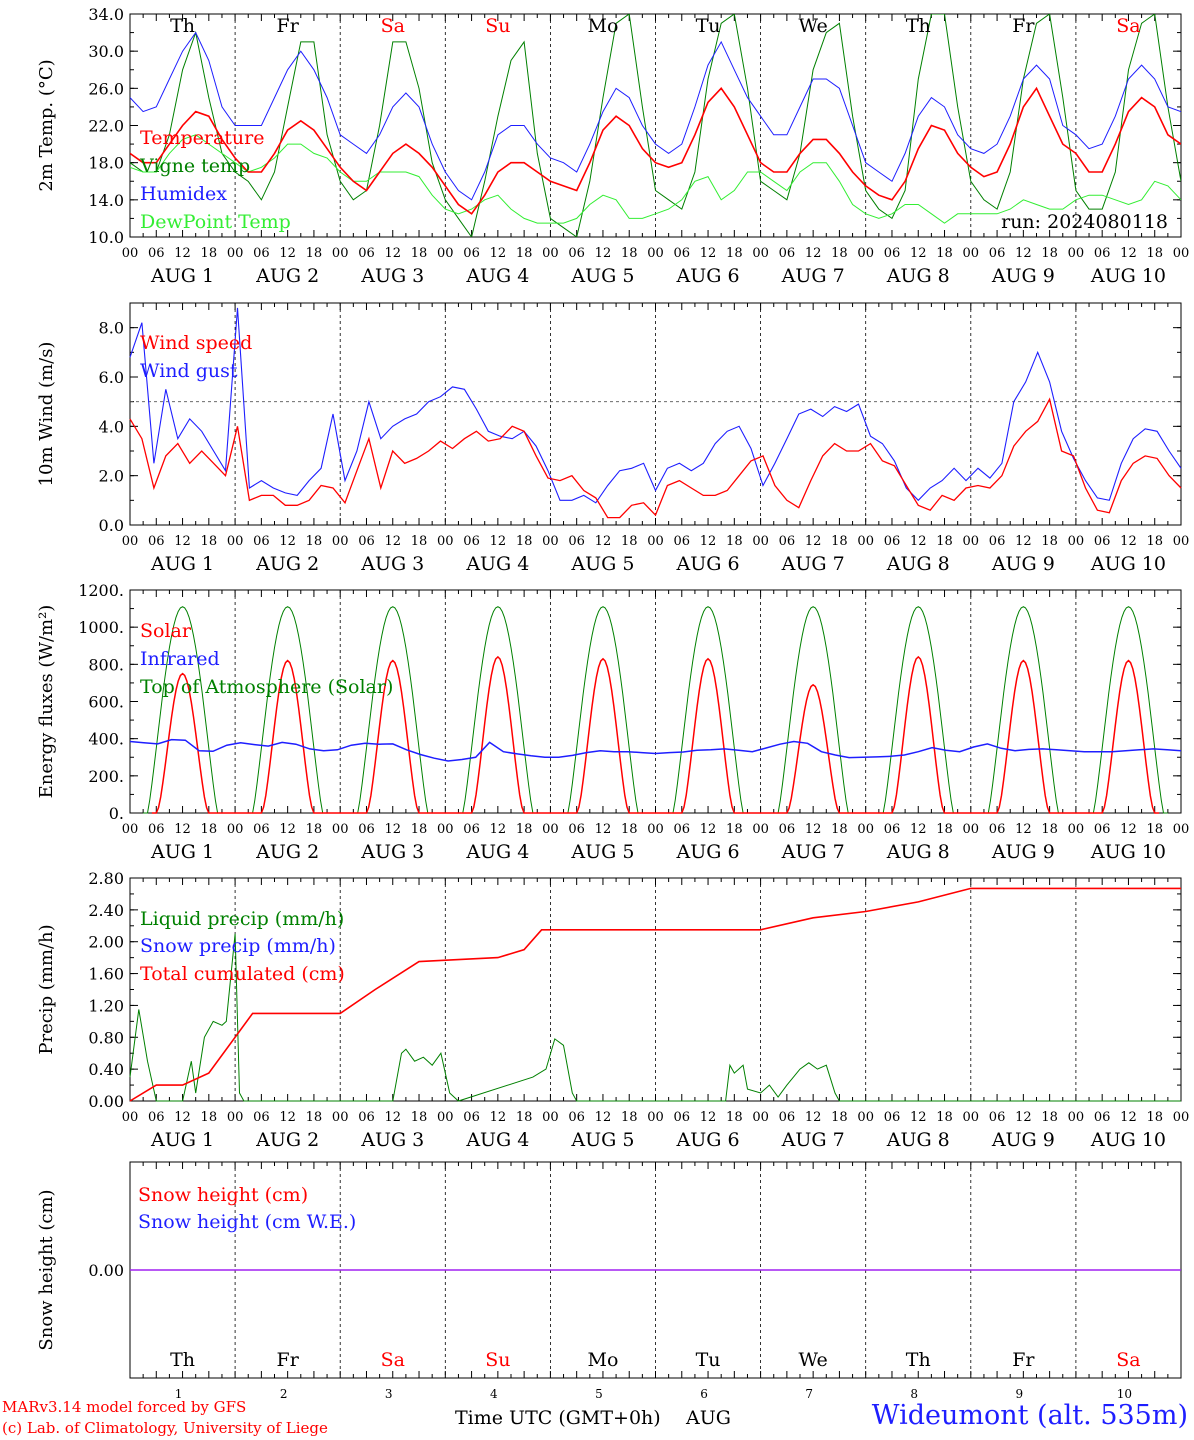 The height and width of the screenshot is (1440, 1194). What do you see at coordinates (704, 1394) in the screenshot?
I see `day-number: 6` at bounding box center [704, 1394].